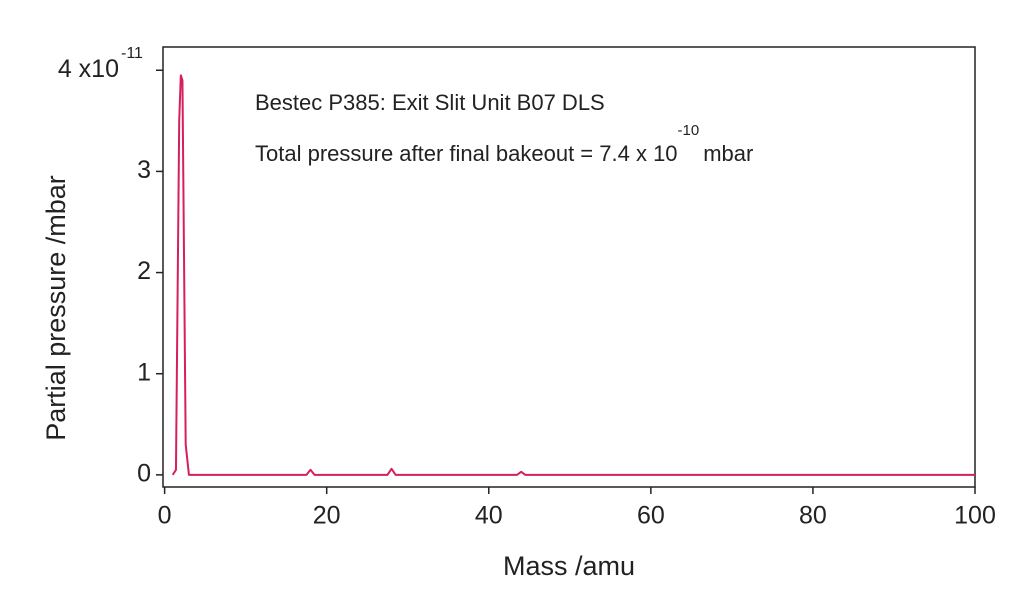 The width and height of the screenshot is (1024, 593). I want to click on x-axis-label: Mass /amu, so click(569, 566).